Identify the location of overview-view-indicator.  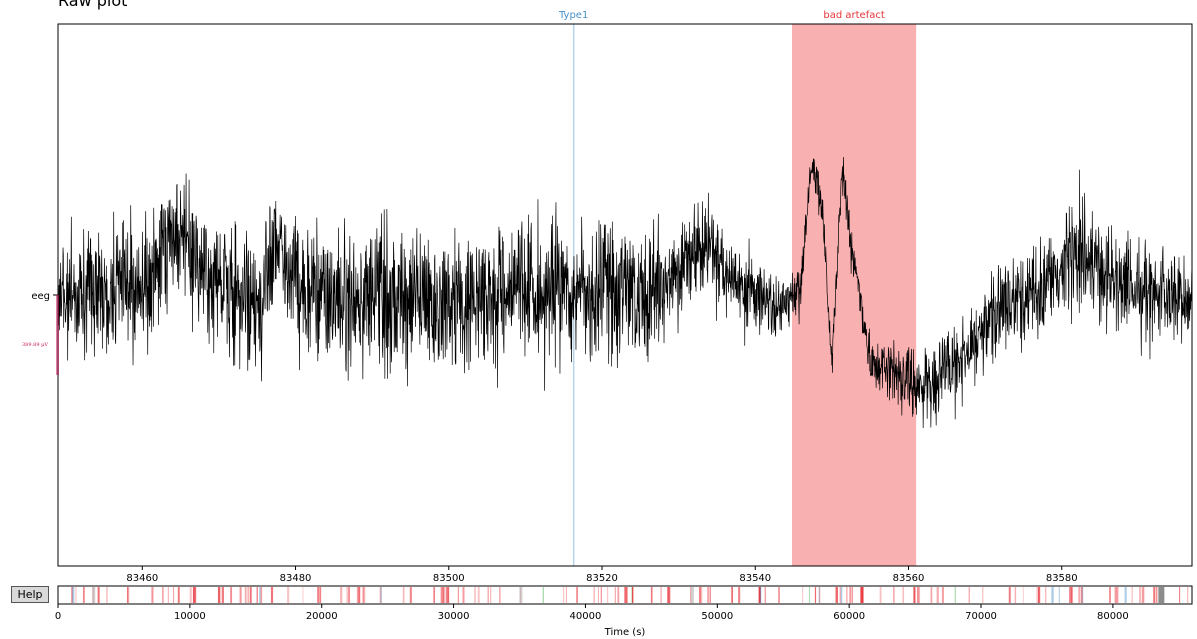
(1161, 595).